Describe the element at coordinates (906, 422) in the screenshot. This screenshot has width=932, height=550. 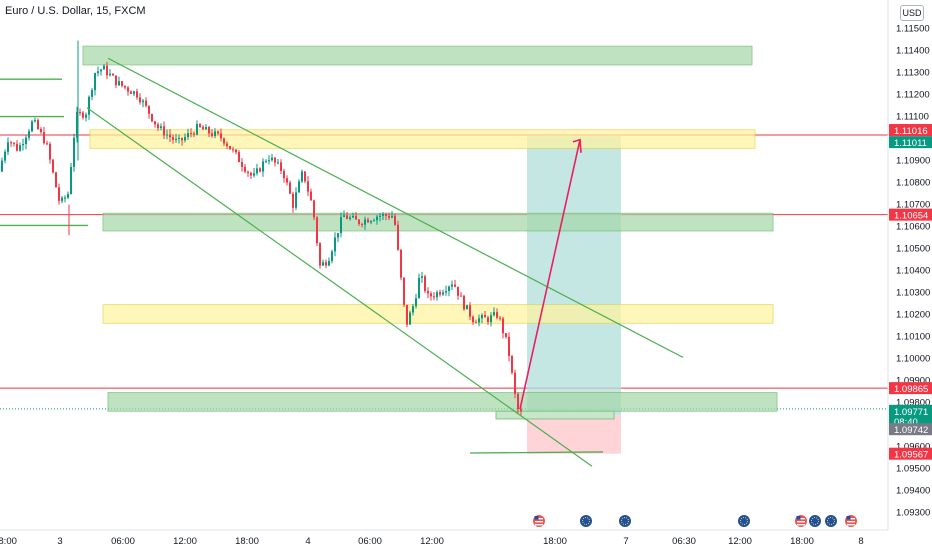
I see `price-tag-countdown: 08:40` at that location.